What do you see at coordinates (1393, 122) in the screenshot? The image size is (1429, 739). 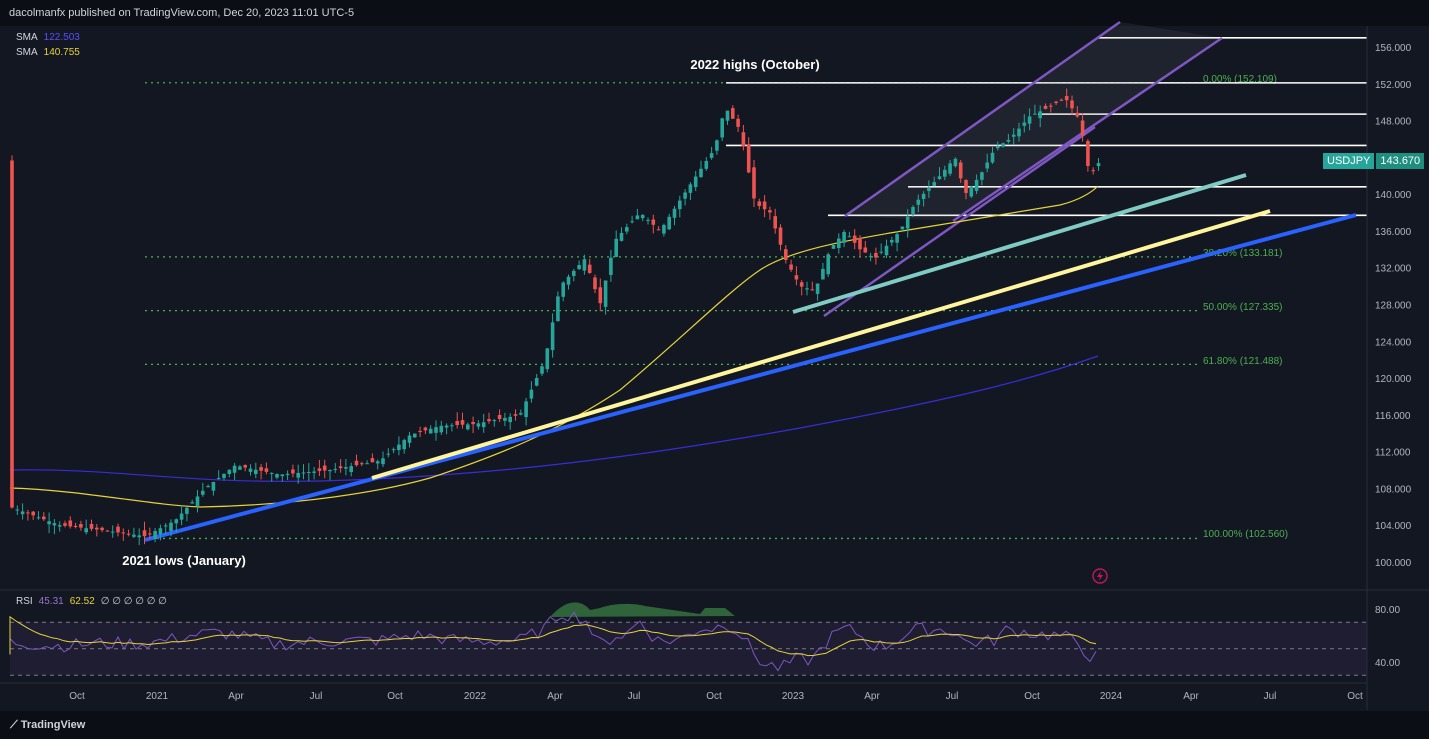 I see `price-tick: 148.000` at bounding box center [1393, 122].